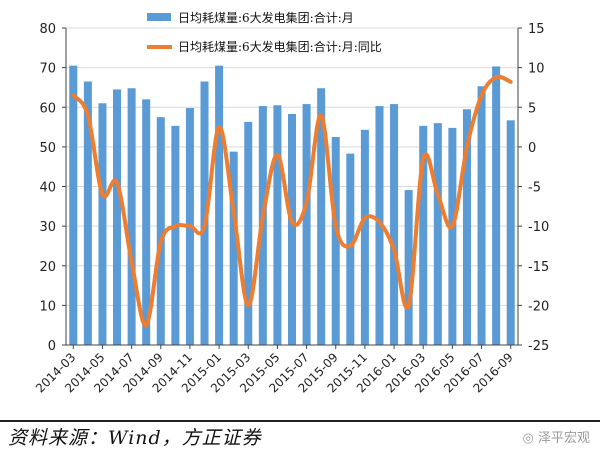 The height and width of the screenshot is (450, 600). I want to click on left-tick-label: 50, so click(47, 148).